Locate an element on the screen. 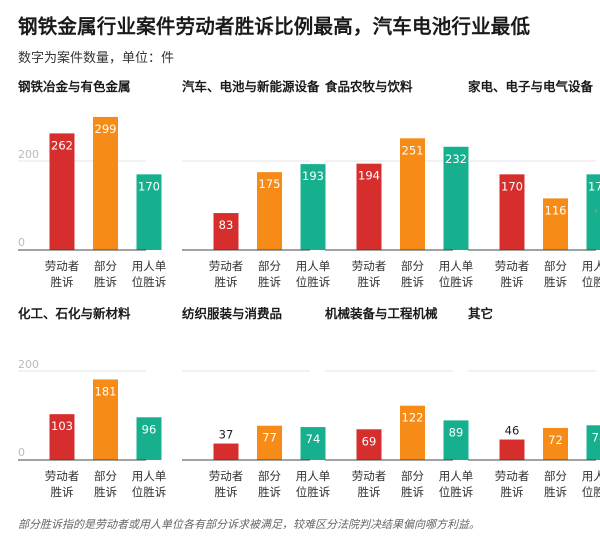  bar-value-label: 74 is located at coordinates (313, 439).